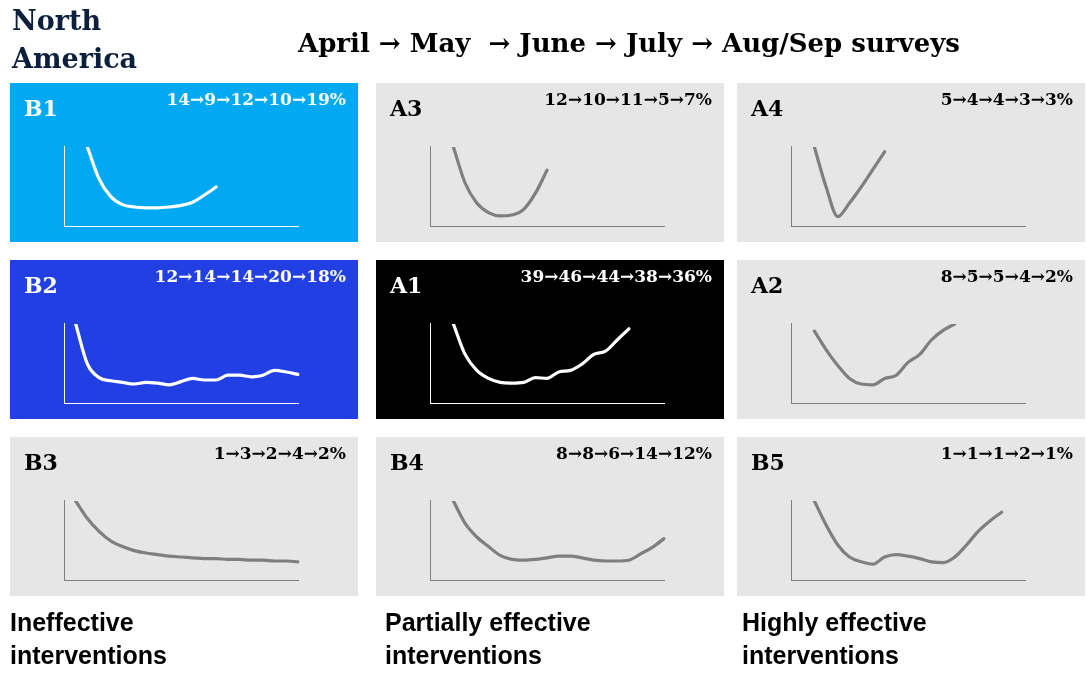  I want to click on chart-title: A2, so click(767, 285).